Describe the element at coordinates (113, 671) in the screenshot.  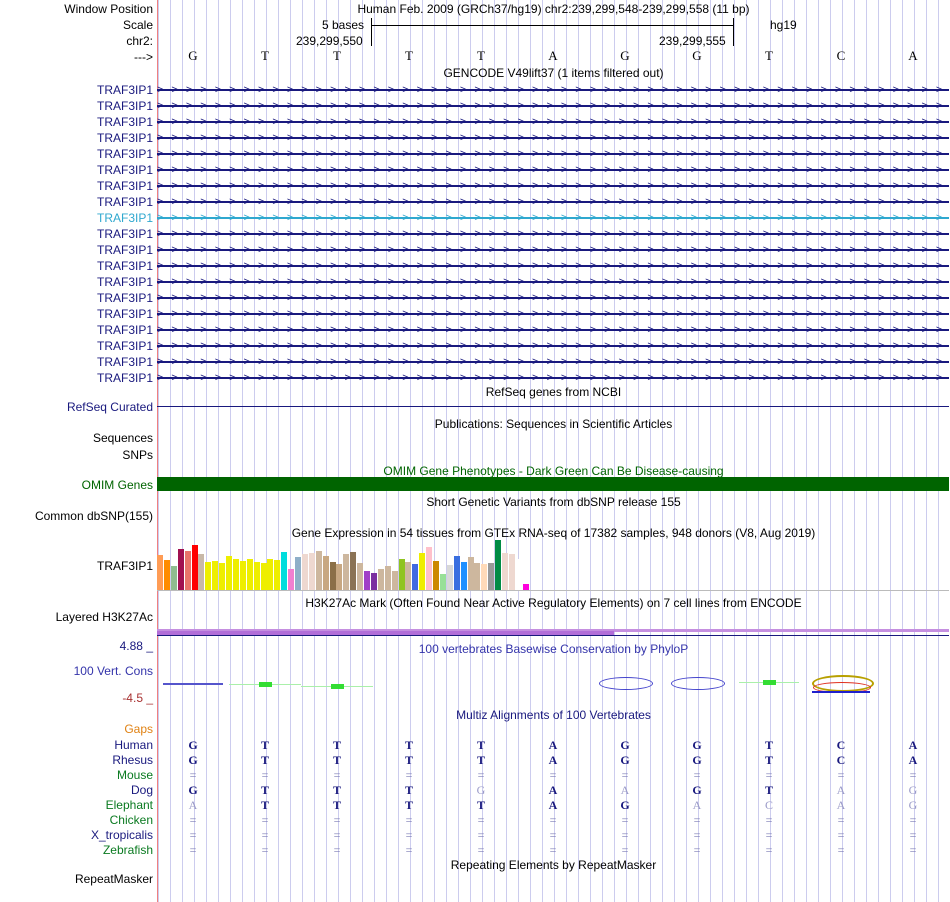
I see `cons-track-label: 100 Vert. Cons` at that location.